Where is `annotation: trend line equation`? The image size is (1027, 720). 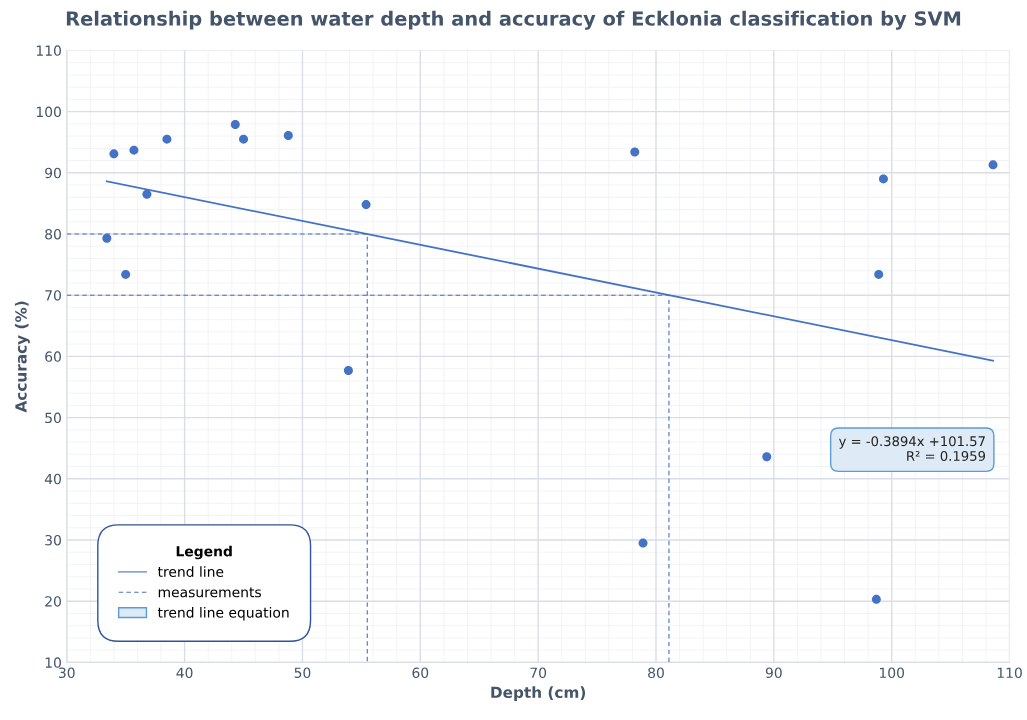
annotation: trend line equation is located at coordinates (223, 613).